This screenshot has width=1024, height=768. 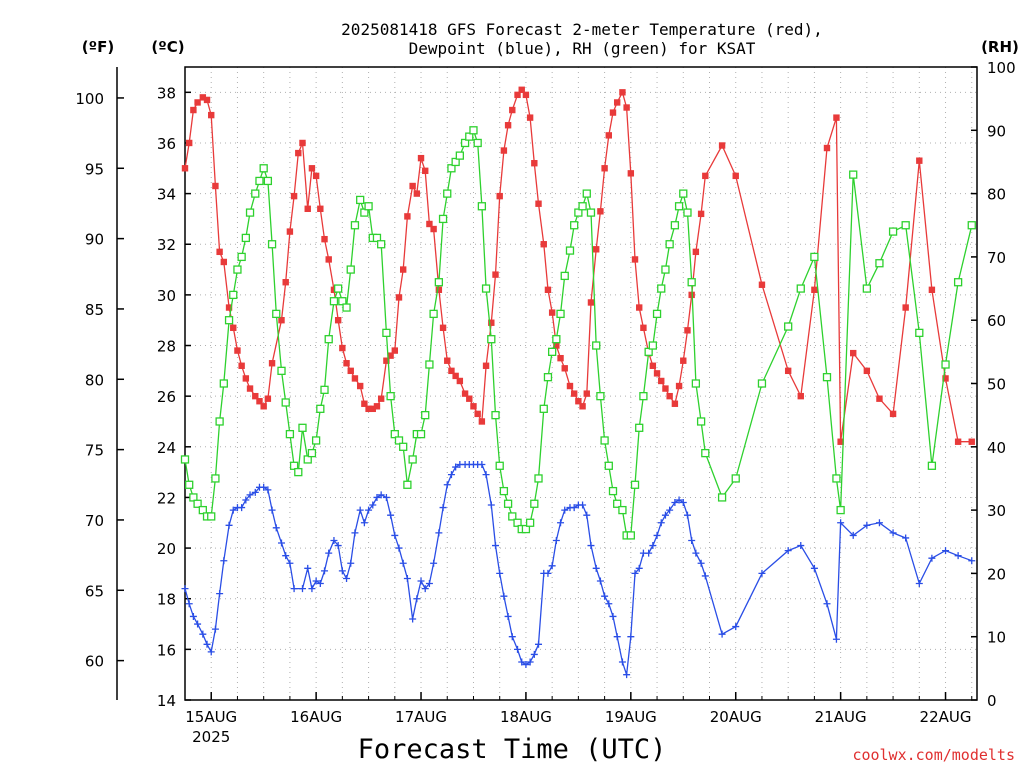 What do you see at coordinates (94, 240) in the screenshot?
I see `fahrenheit-tick-label: 90` at bounding box center [94, 240].